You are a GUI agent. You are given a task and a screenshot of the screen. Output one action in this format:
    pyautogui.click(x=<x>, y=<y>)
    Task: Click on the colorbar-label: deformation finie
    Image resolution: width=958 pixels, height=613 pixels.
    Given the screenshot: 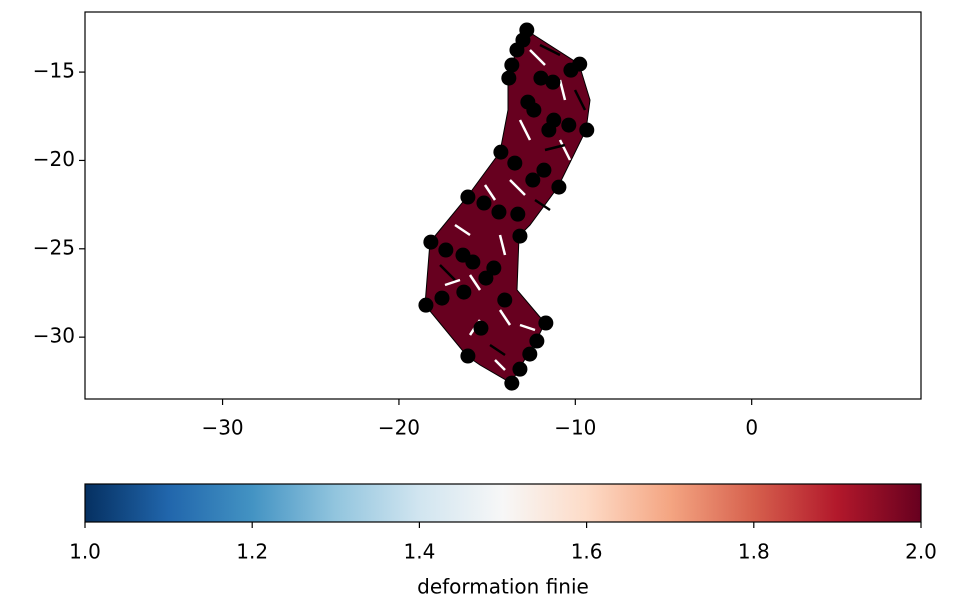 What is the action you would take?
    pyautogui.click(x=503, y=587)
    